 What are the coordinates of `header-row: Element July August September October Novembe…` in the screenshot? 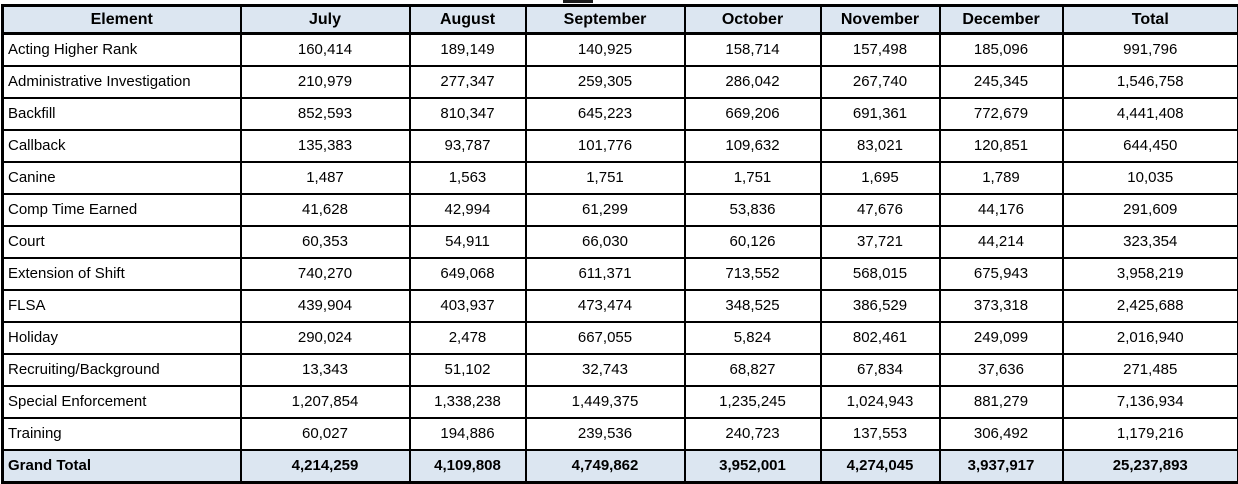 It's located at (619, 19).